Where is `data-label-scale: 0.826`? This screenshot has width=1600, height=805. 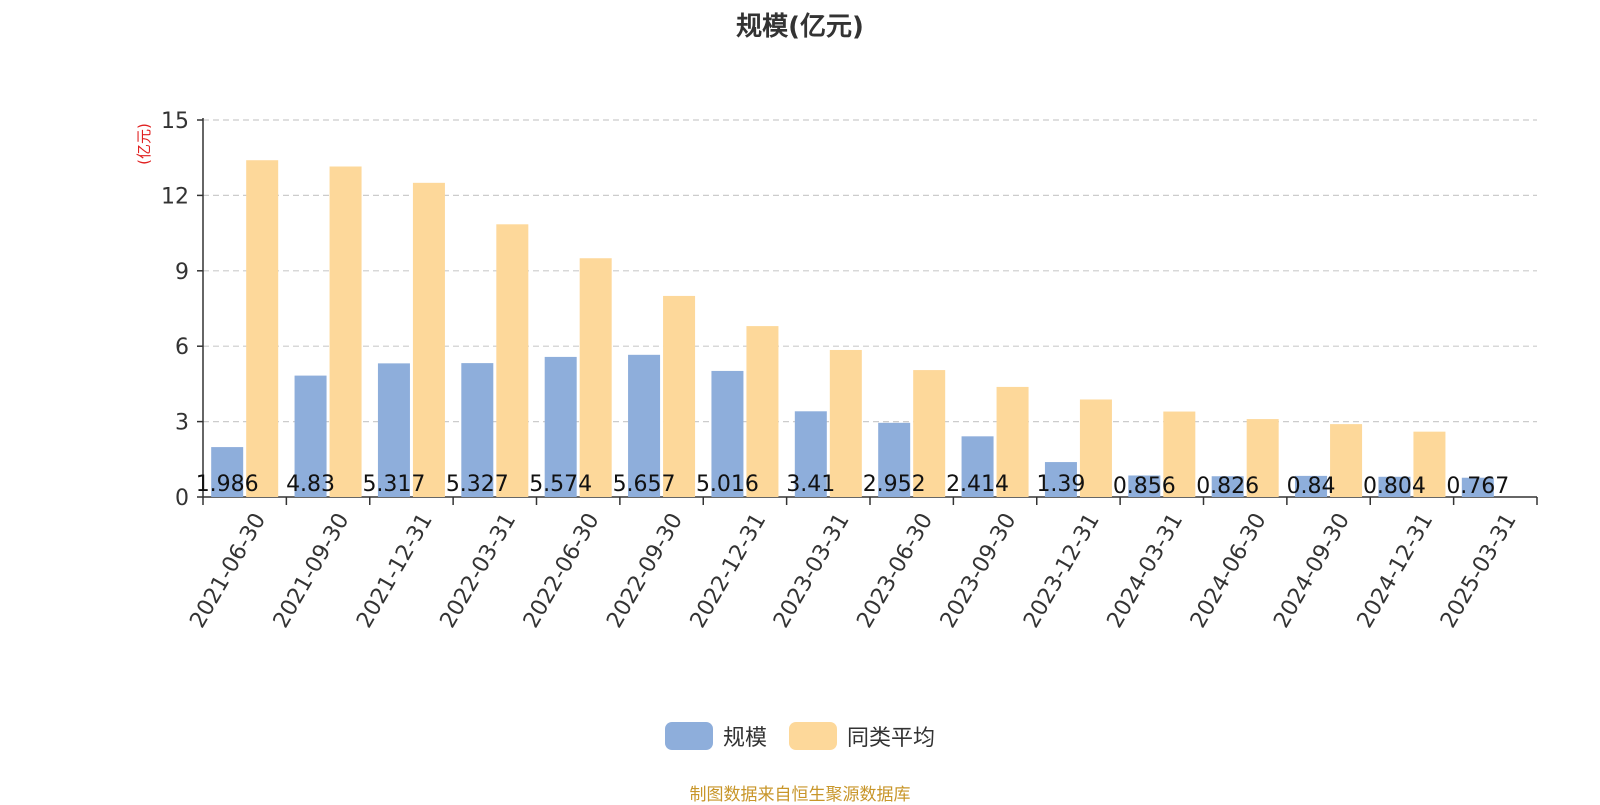 data-label-scale: 0.826 is located at coordinates (1227, 486).